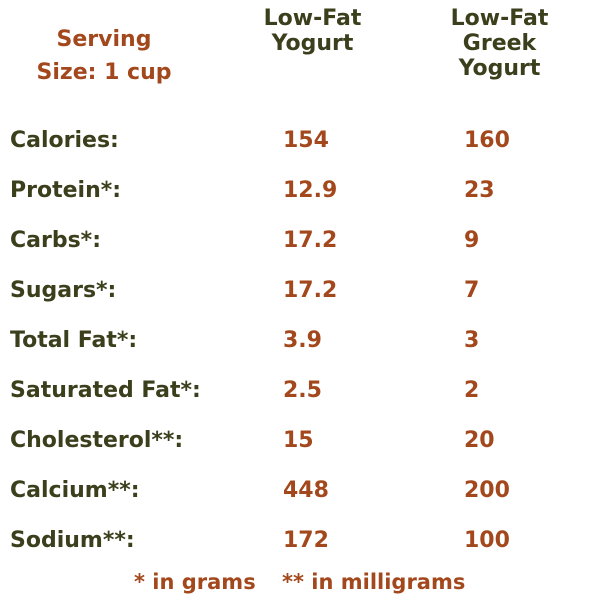  I want to click on row-label: Total Fat*:, so click(74, 340).